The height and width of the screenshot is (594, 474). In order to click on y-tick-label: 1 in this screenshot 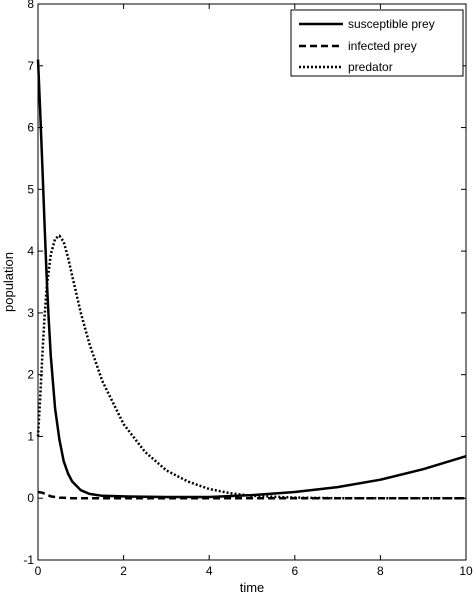, I will do `click(30, 436)`.